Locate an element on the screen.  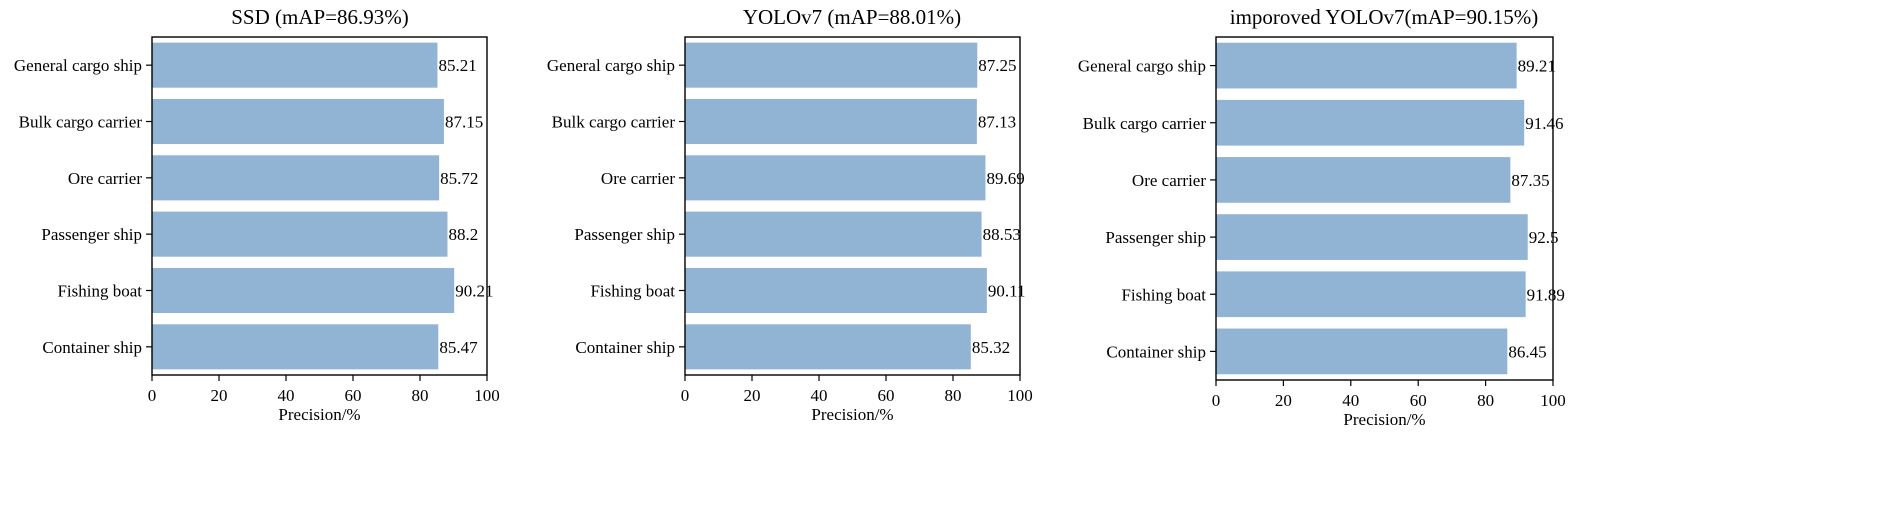
value-label: 85.72 is located at coordinates (459, 178).